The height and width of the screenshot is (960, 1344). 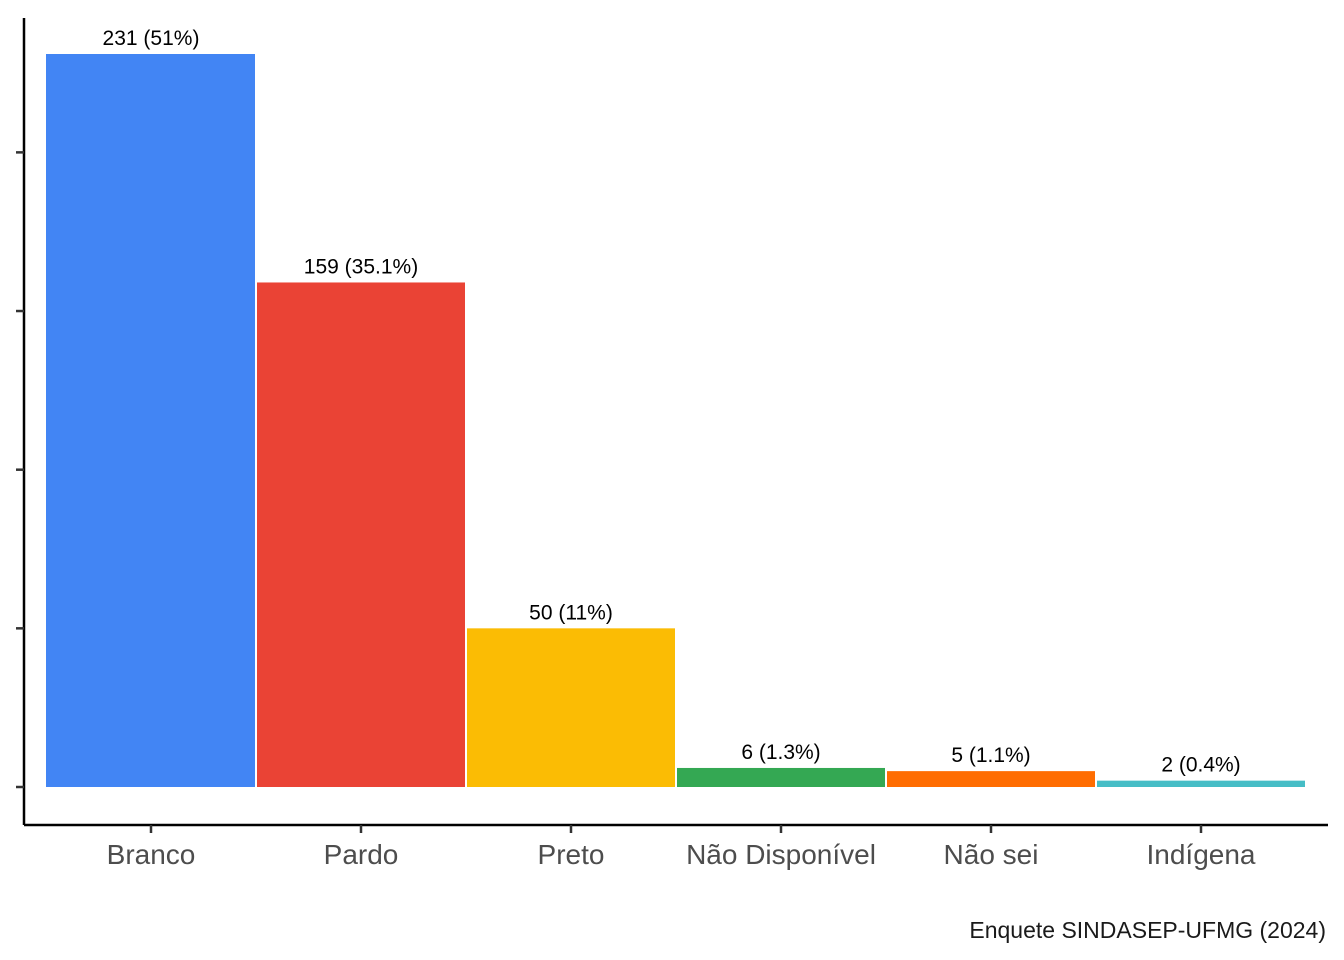 I want to click on data-label-branco: 231 (51%), so click(x=151, y=38).